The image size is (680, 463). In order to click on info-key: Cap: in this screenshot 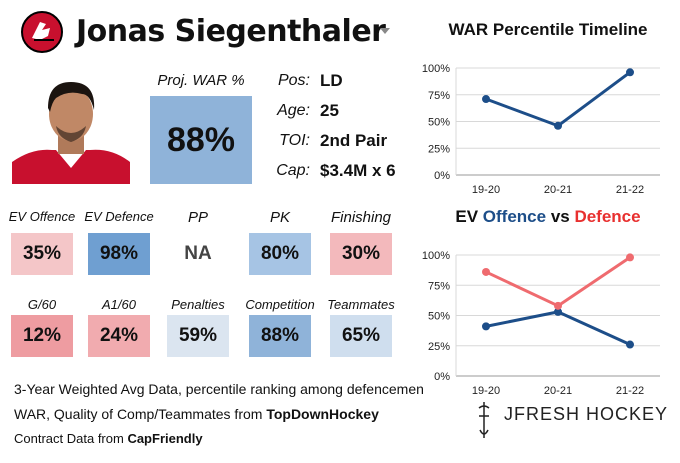, I will do `click(293, 170)`.